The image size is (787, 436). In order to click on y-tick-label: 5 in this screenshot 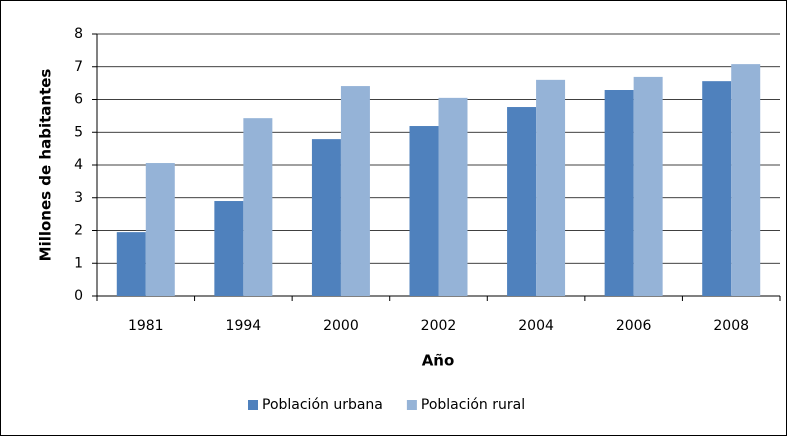, I will do `click(78, 132)`.